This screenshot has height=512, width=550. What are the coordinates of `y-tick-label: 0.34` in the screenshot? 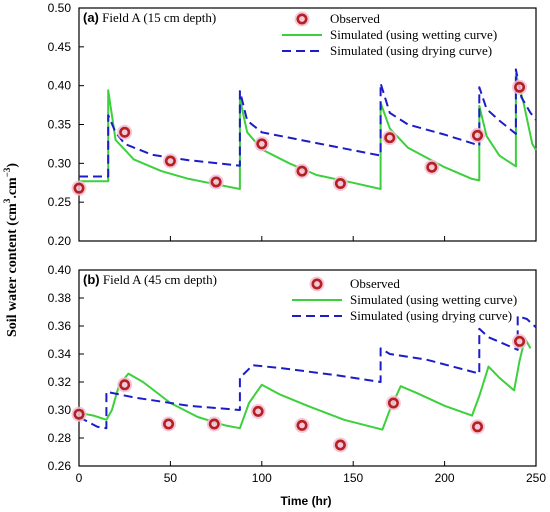 It's located at (60, 354).